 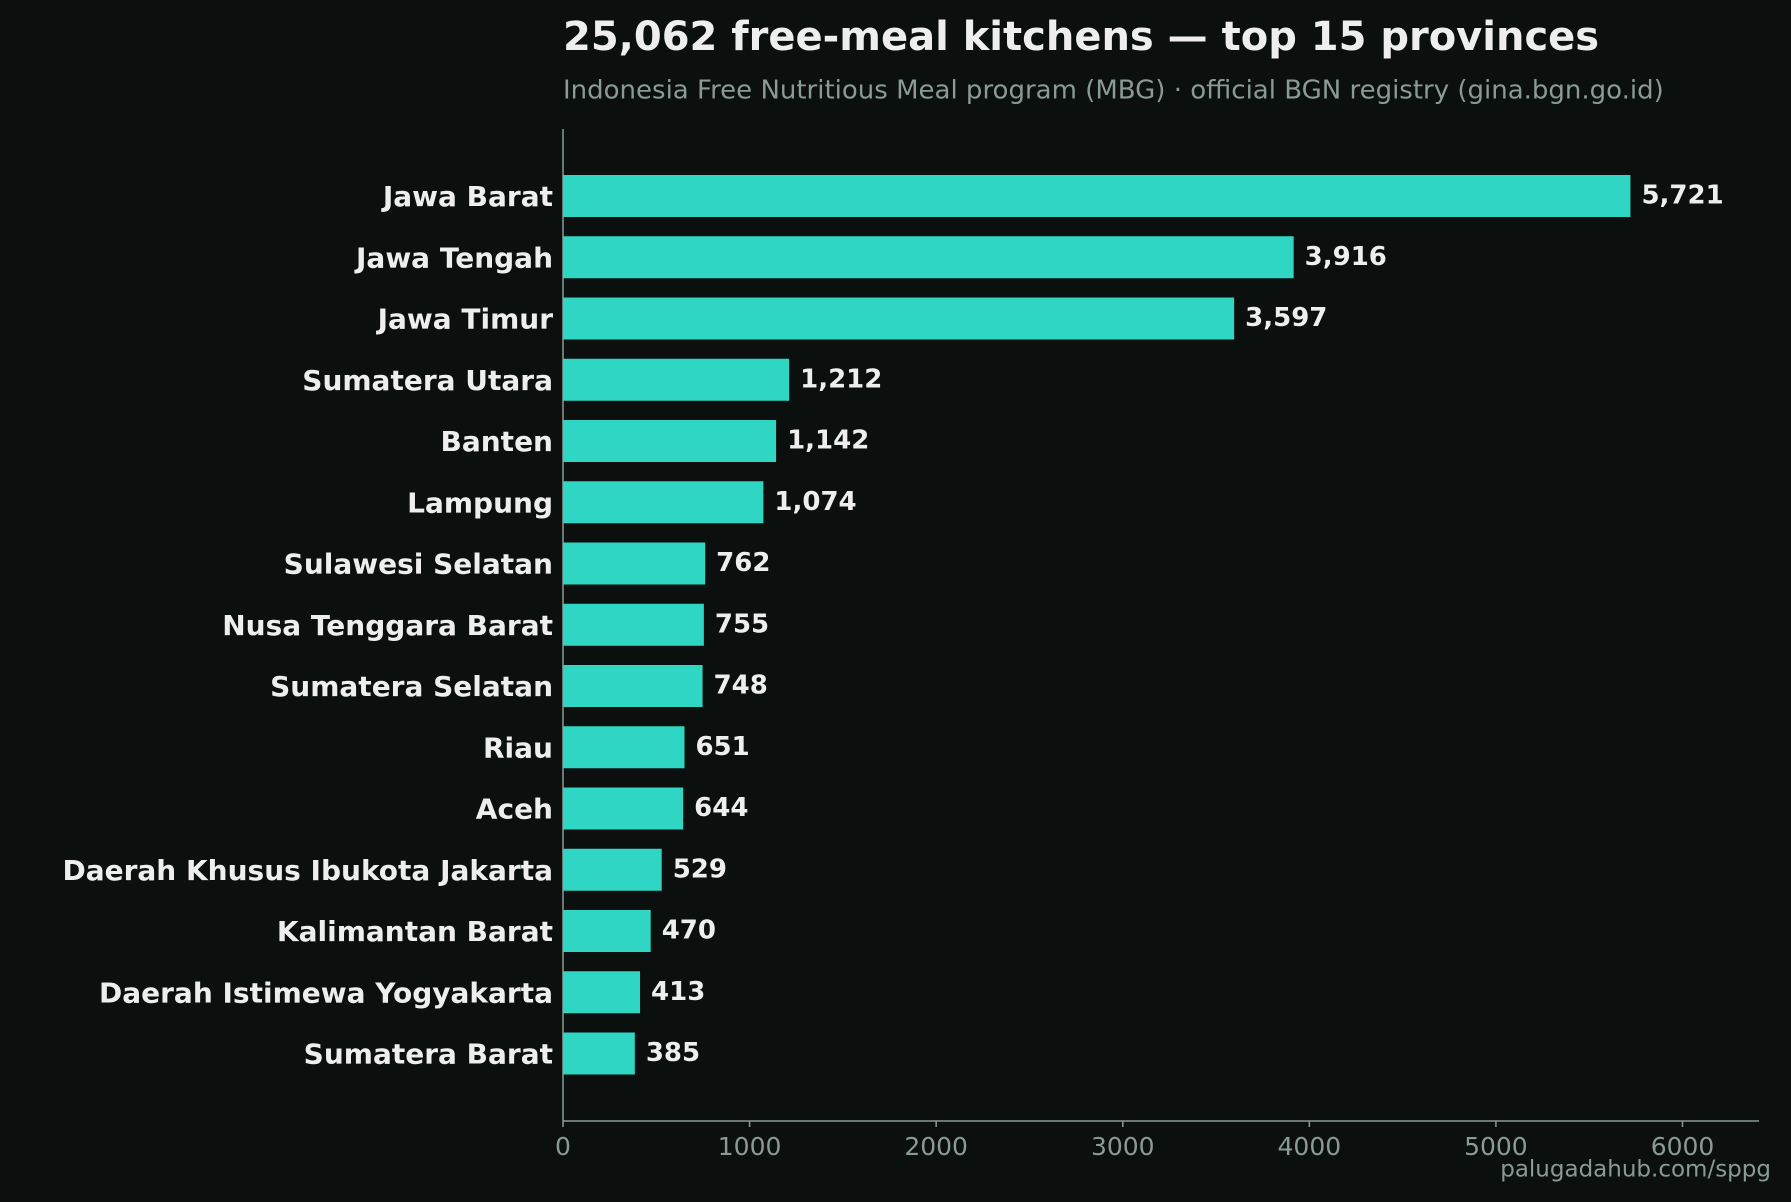 I want to click on x-tick-label: 4000, so click(x=1310, y=1146).